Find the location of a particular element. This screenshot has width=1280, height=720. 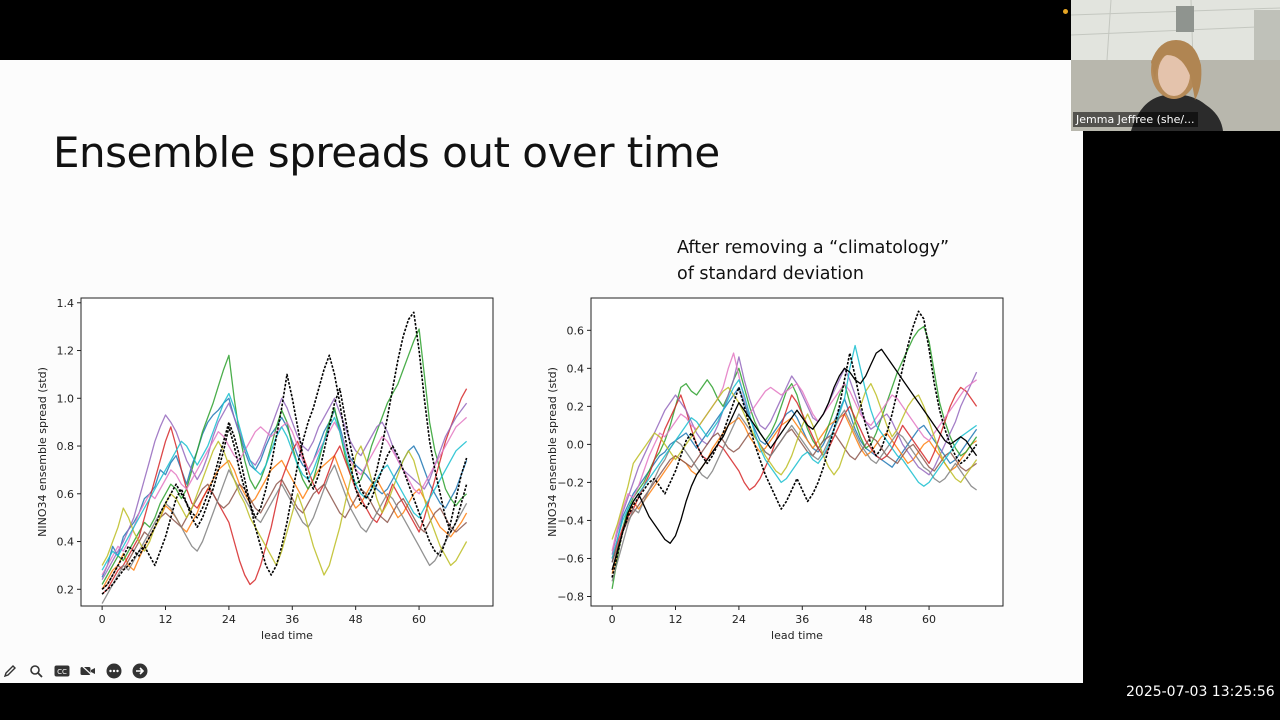

svg-text: CC is located at coordinates (62, 672).